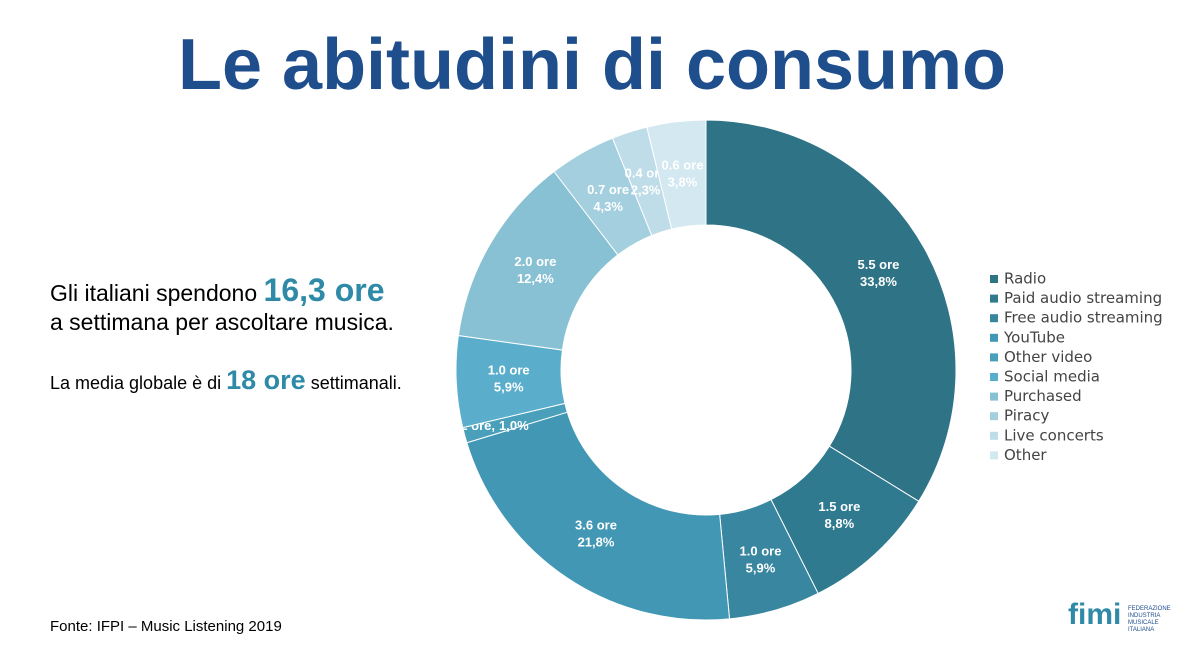 This screenshot has height=653, width=1200. What do you see at coordinates (1149, 619) in the screenshot?
I see `logo-text: FEDERAZIONE INDUSTRIA MUSICALE ITALIANA` at bounding box center [1149, 619].